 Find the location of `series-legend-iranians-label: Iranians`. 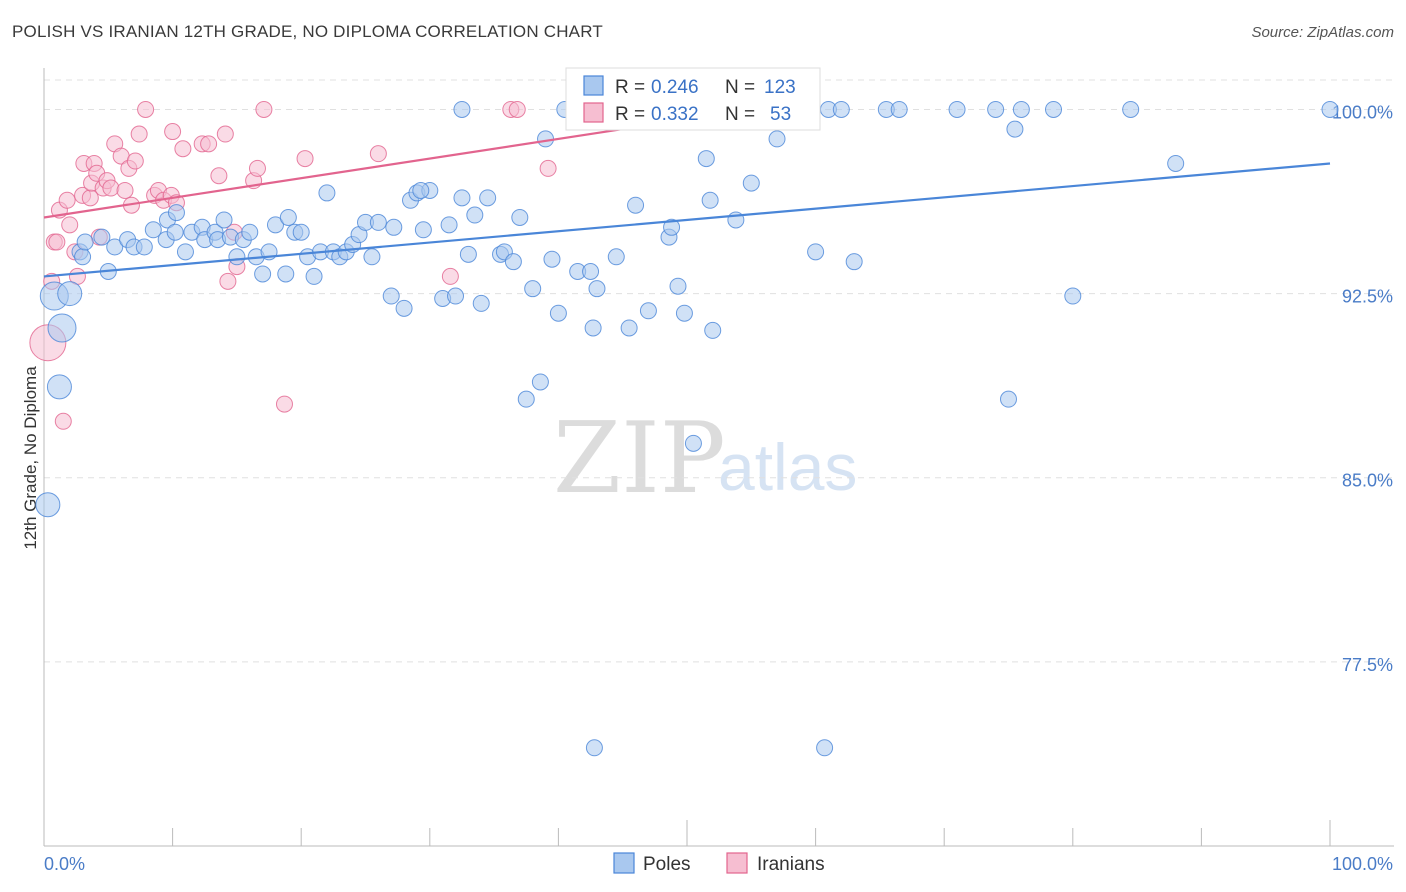

series-legend-iranians-label: Iranians is located at coordinates (791, 864).